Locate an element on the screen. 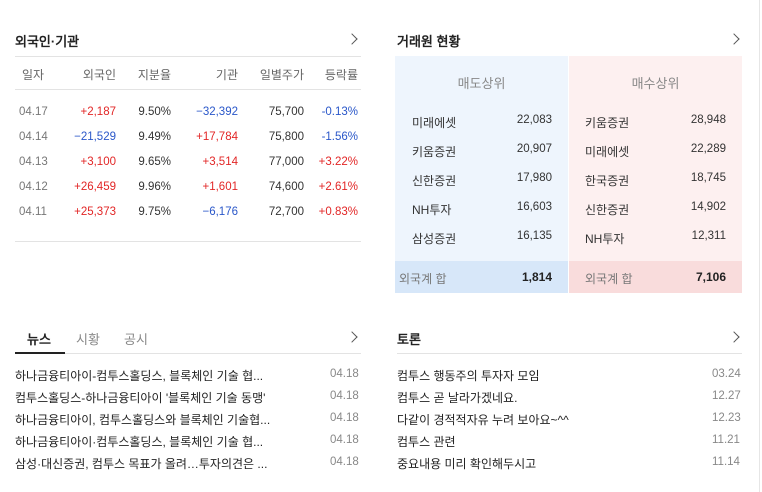 This screenshot has width=762, height=492. discussion-item-title: 중요내용 미리 확인해두시고 is located at coordinates (467, 464).